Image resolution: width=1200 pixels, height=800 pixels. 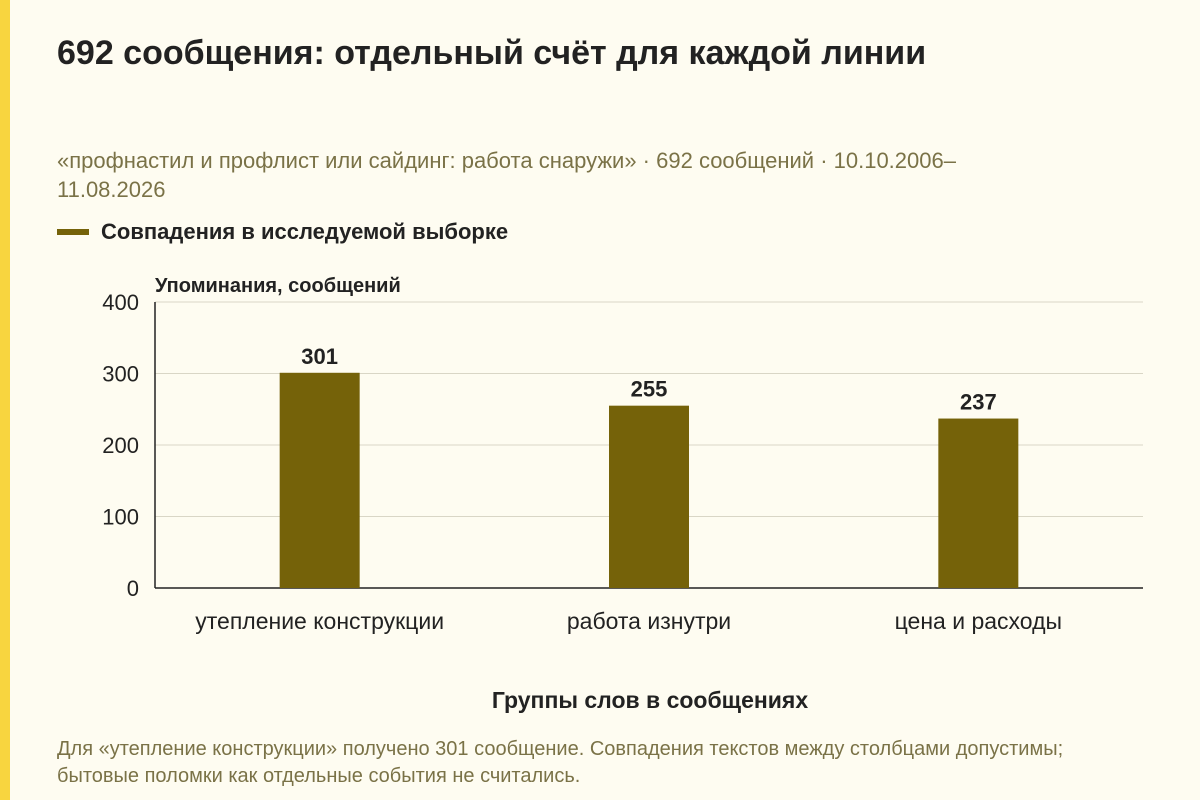 I want to click on y-tick-label: 400, so click(x=120, y=302).